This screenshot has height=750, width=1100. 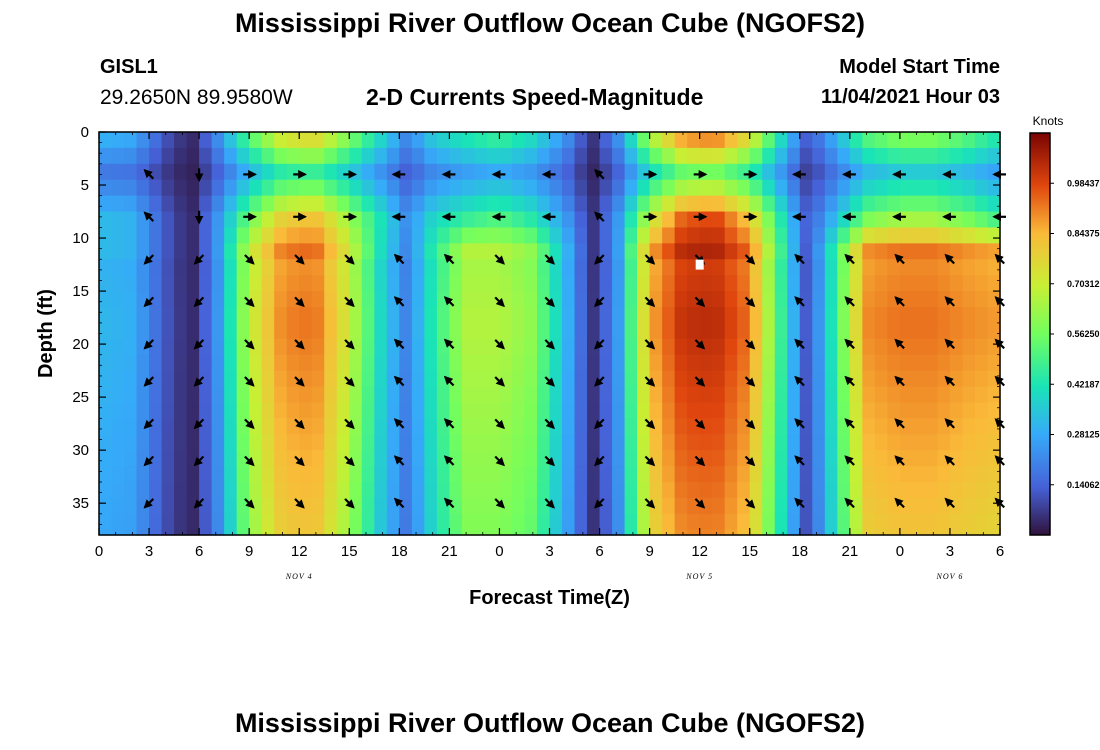 I want to click on x-tick-label: 3, so click(x=549, y=551).